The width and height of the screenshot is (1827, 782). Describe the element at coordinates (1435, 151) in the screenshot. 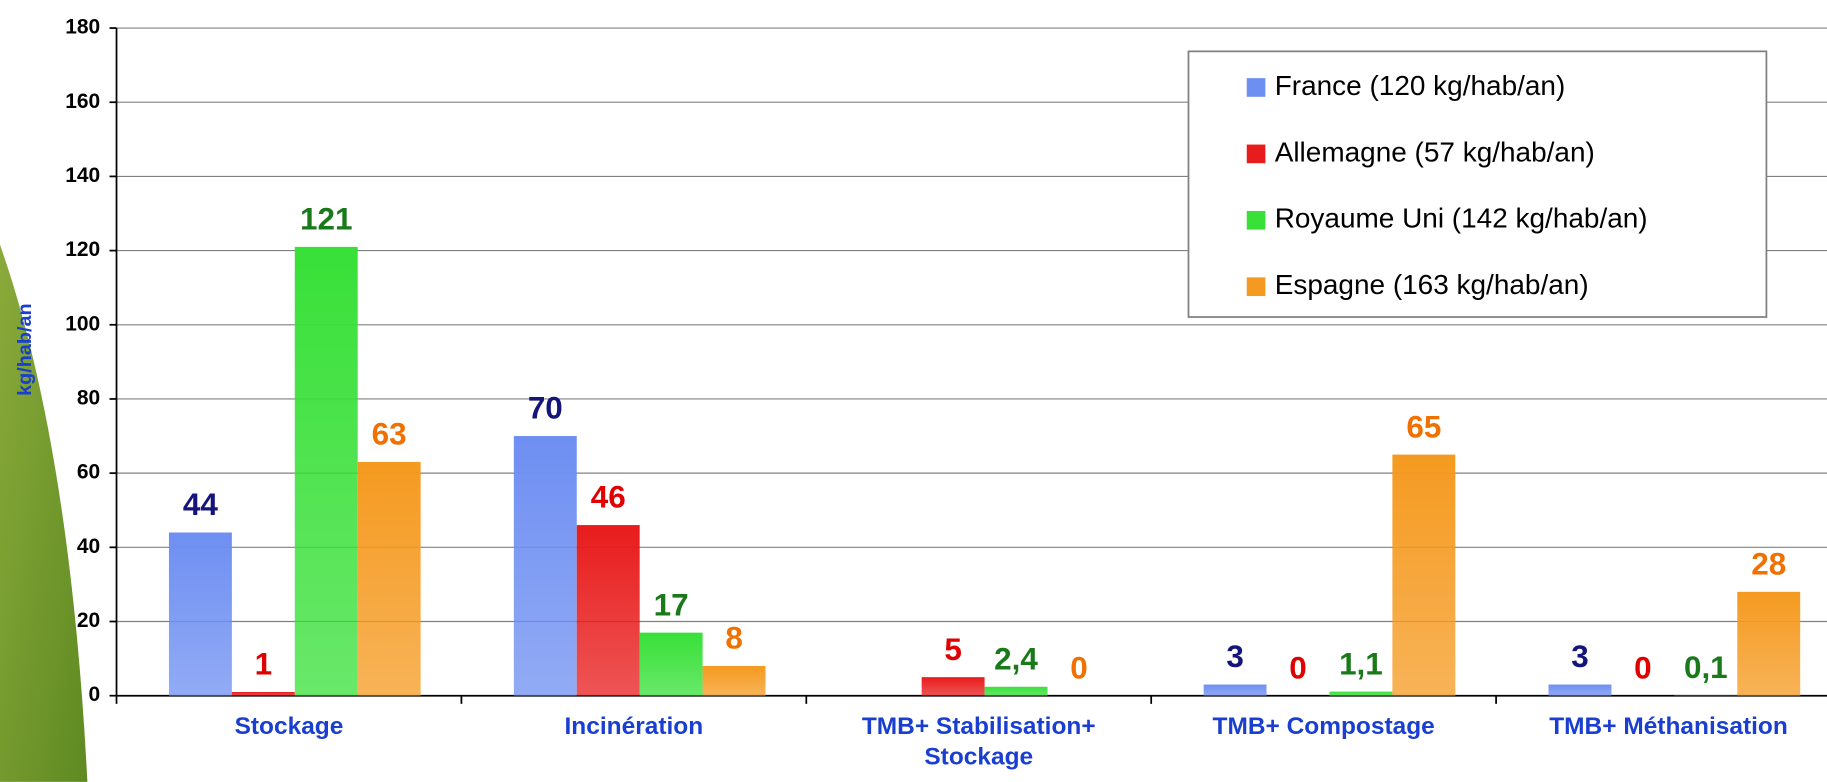

I see `legend-label: Allemagne (57 kg/hab/an)` at that location.